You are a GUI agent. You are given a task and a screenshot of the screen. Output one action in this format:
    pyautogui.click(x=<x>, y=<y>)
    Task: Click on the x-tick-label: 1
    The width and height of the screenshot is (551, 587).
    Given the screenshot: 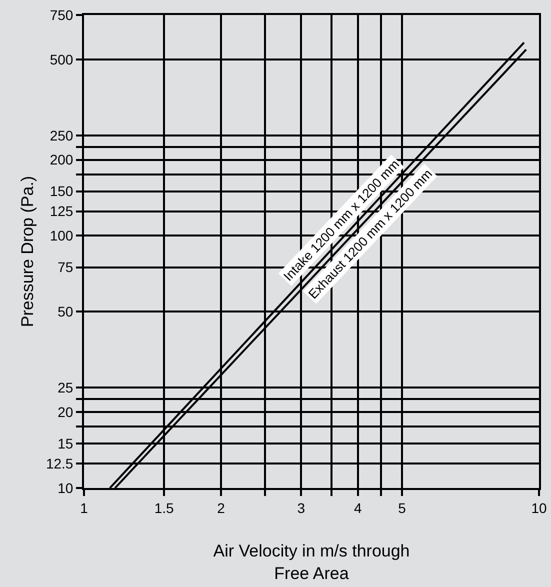 What is the action you would take?
    pyautogui.click(x=84, y=508)
    